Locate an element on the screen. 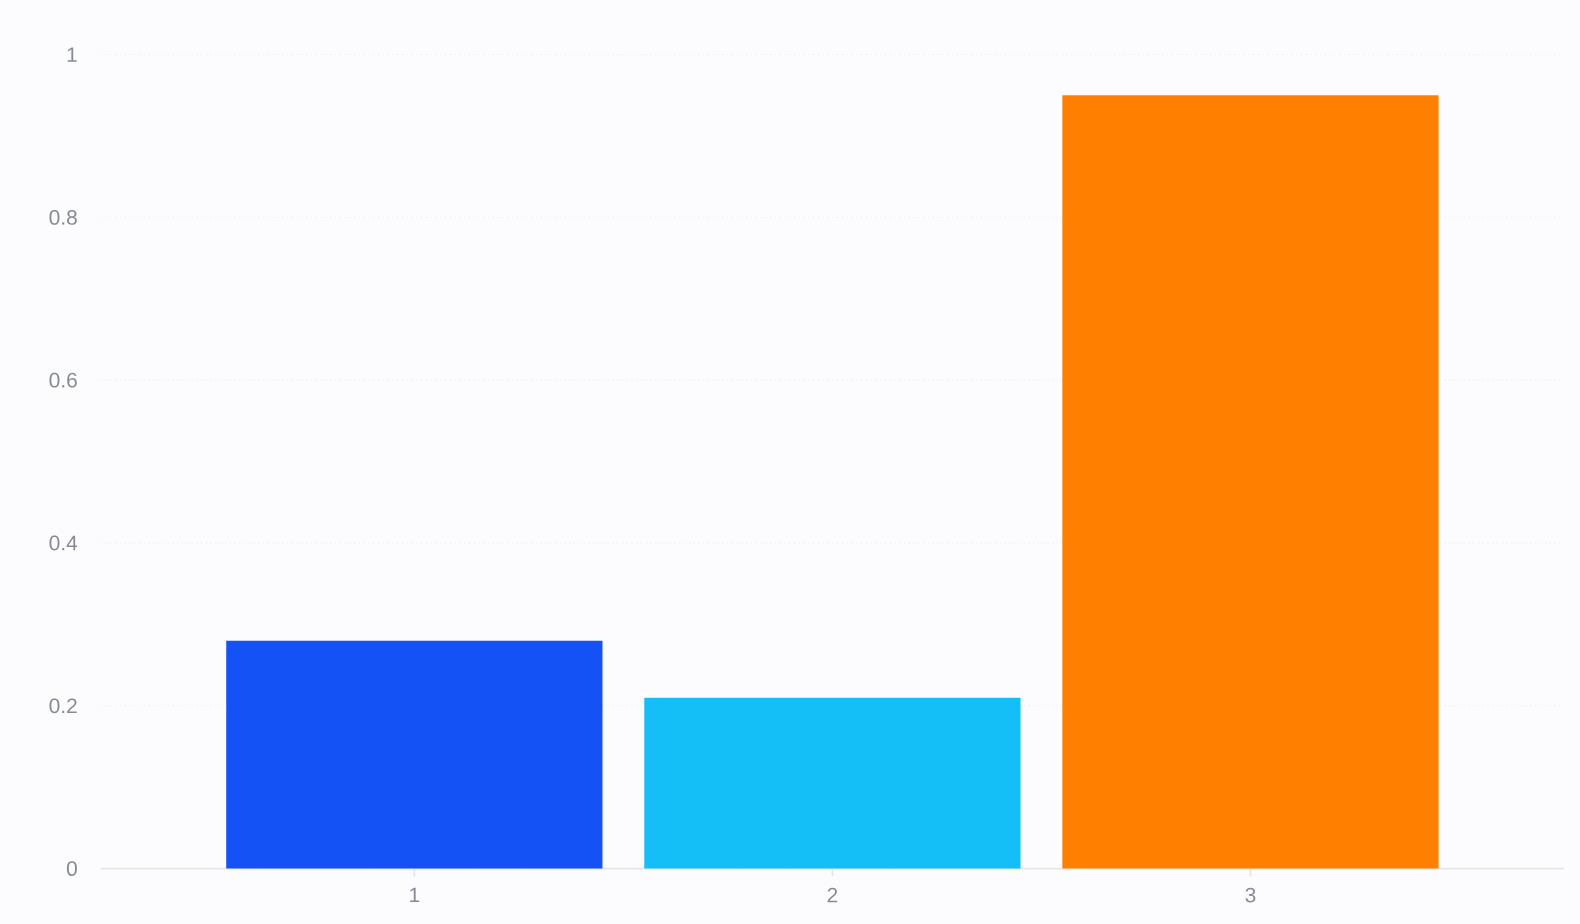 The height and width of the screenshot is (924, 1580). y-tick-label: 0.6 is located at coordinates (63, 380).